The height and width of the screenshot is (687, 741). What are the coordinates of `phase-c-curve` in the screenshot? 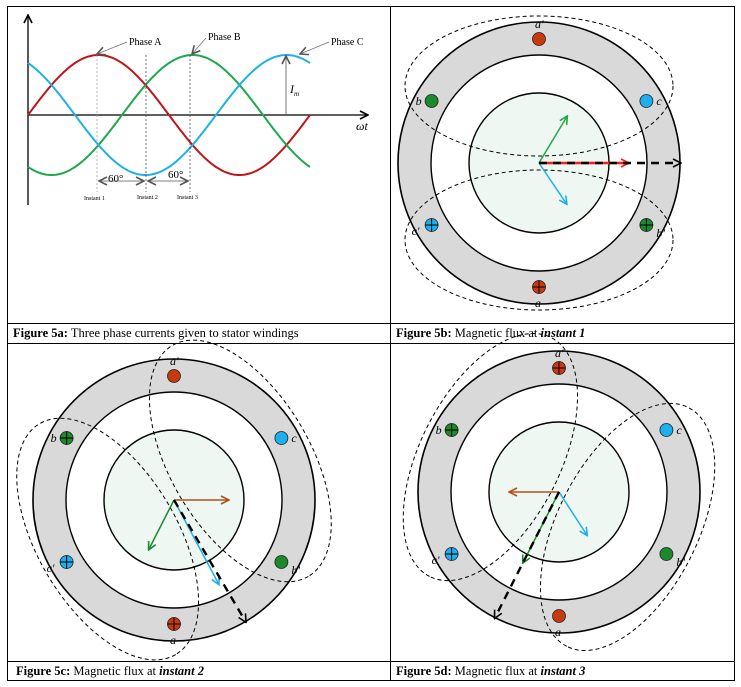 It's located at (169, 115).